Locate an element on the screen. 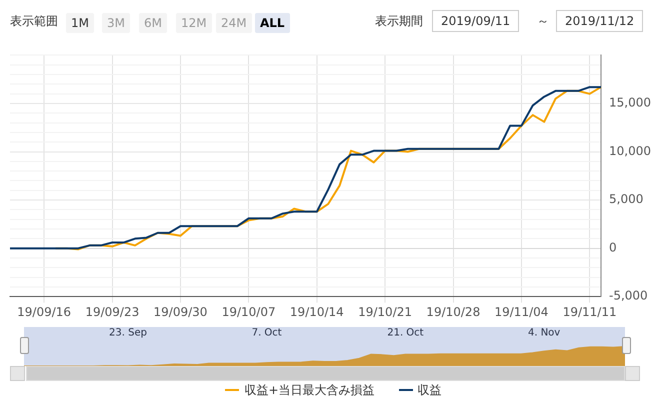 This screenshot has height=401, width=667. y-tick-label: 5,000 is located at coordinates (626, 199).